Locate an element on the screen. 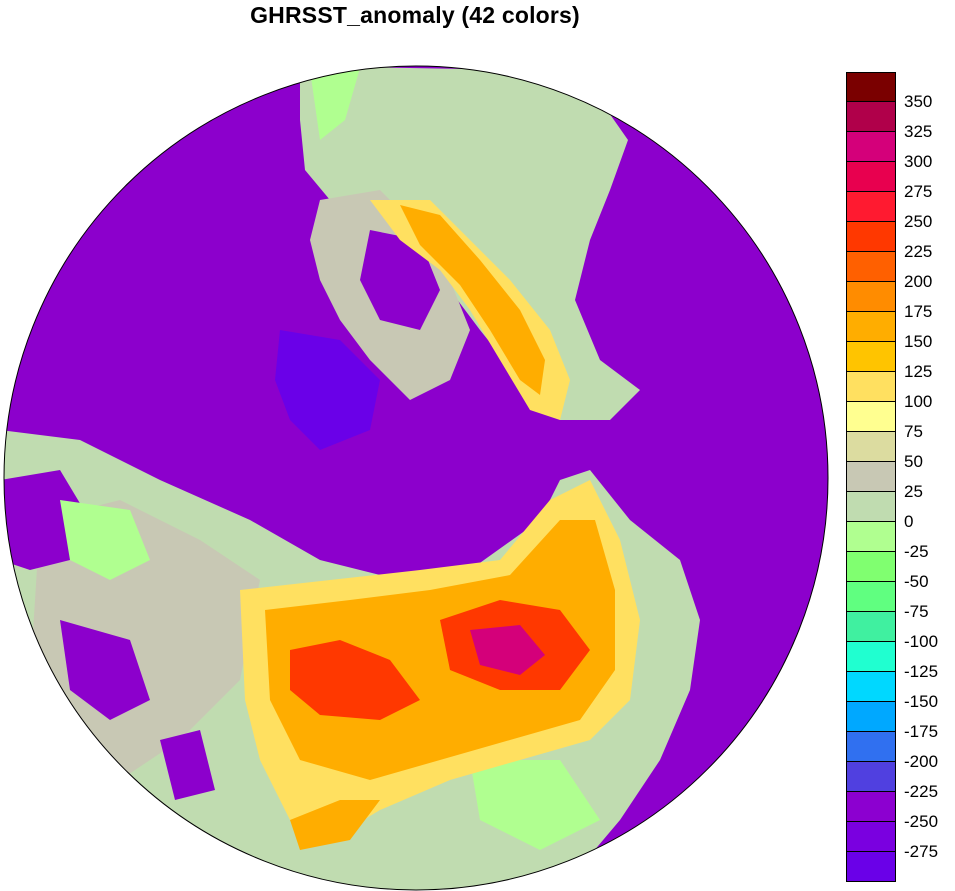  colorbar-tick-label: 100 is located at coordinates (918, 401).